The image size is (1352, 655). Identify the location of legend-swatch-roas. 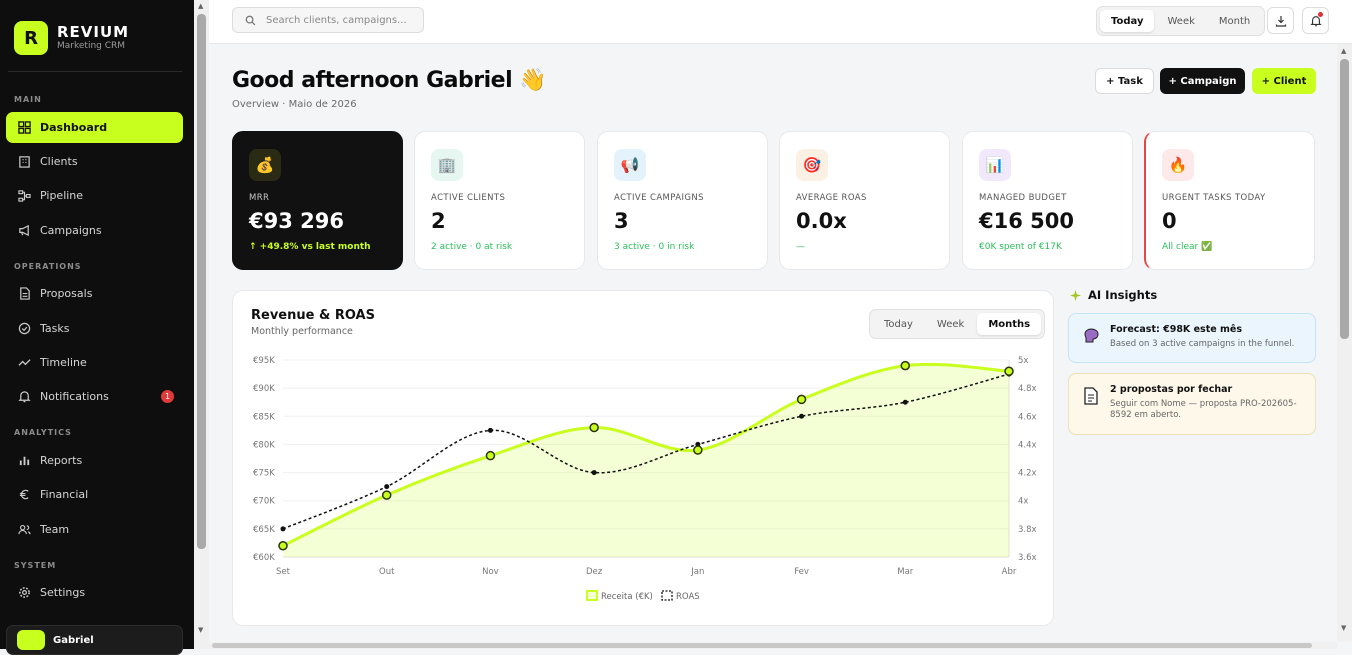
(667, 595).